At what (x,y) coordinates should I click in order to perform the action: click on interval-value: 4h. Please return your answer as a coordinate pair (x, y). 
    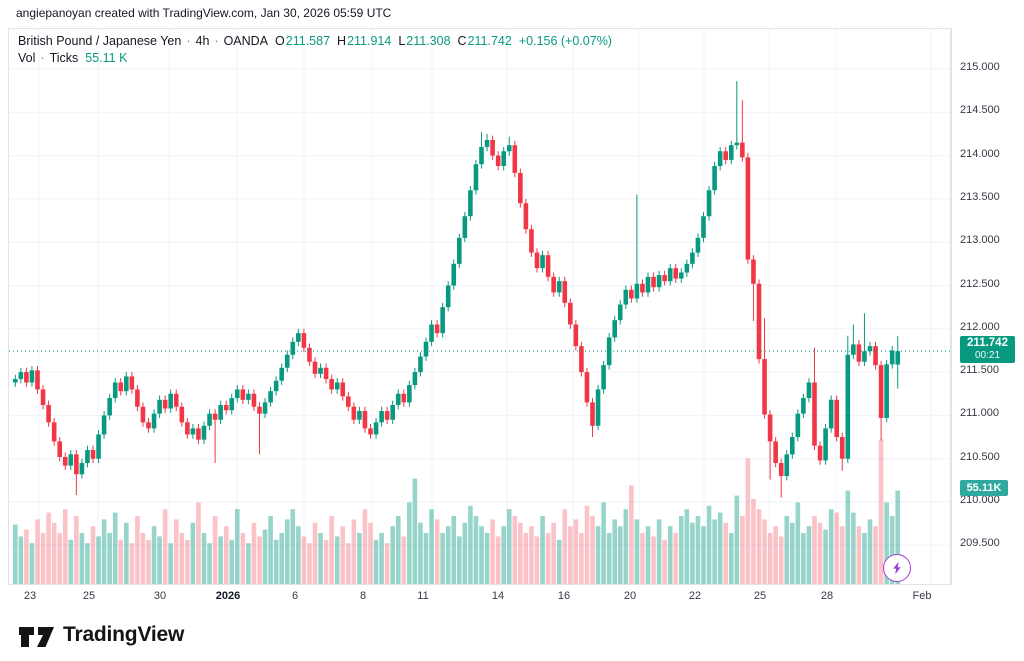
    Looking at the image, I should click on (202, 41).